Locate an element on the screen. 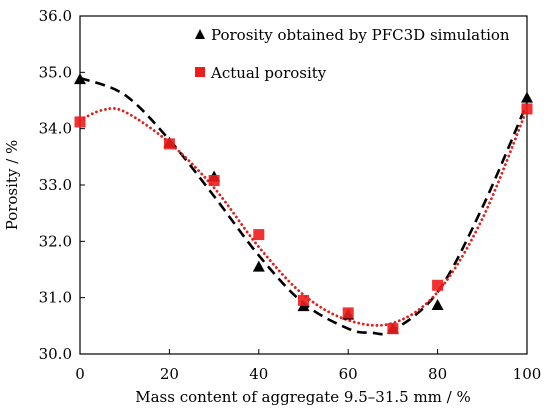 The image size is (550, 415). y-tick-label: 30.0 is located at coordinates (55, 354).